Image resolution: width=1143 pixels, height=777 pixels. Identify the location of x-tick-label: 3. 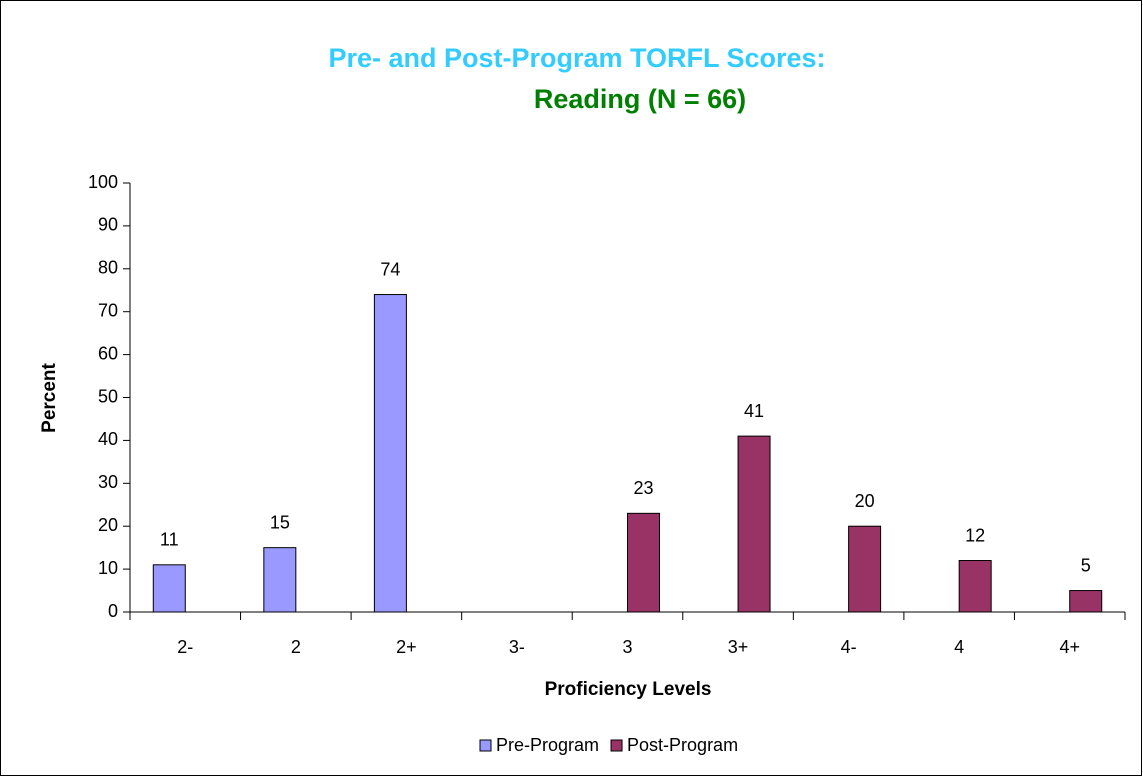
(627, 647).